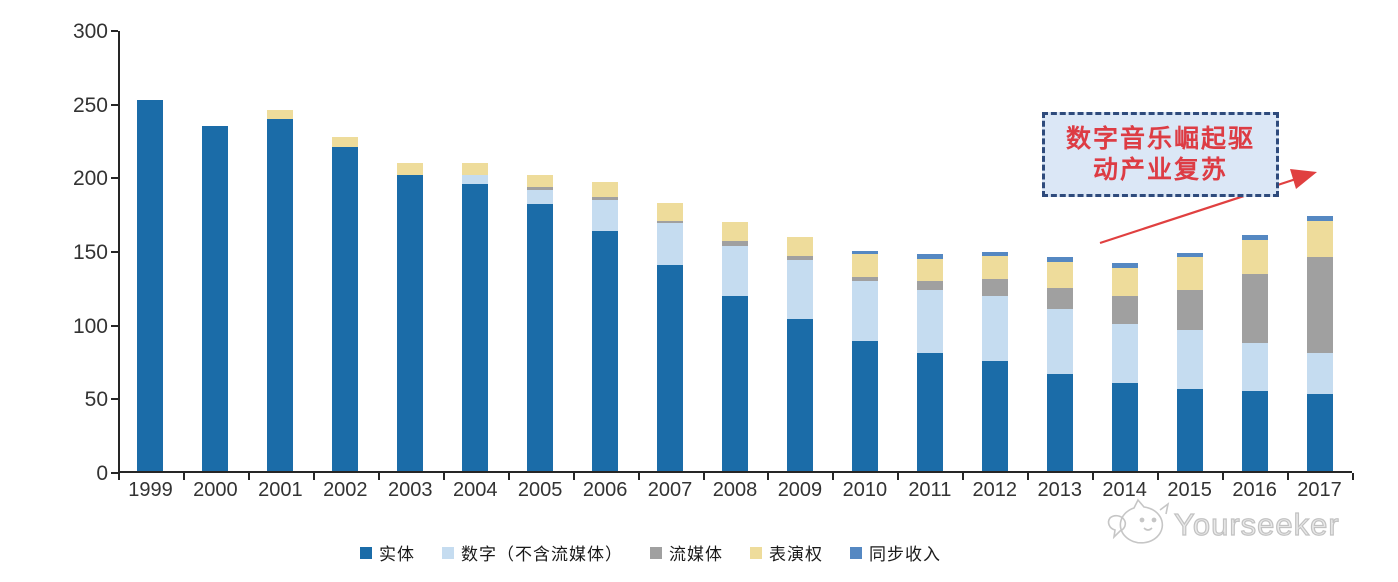 The height and width of the screenshot is (582, 1398). Describe the element at coordinates (397, 554) in the screenshot. I see `legend-label: 实体` at that location.